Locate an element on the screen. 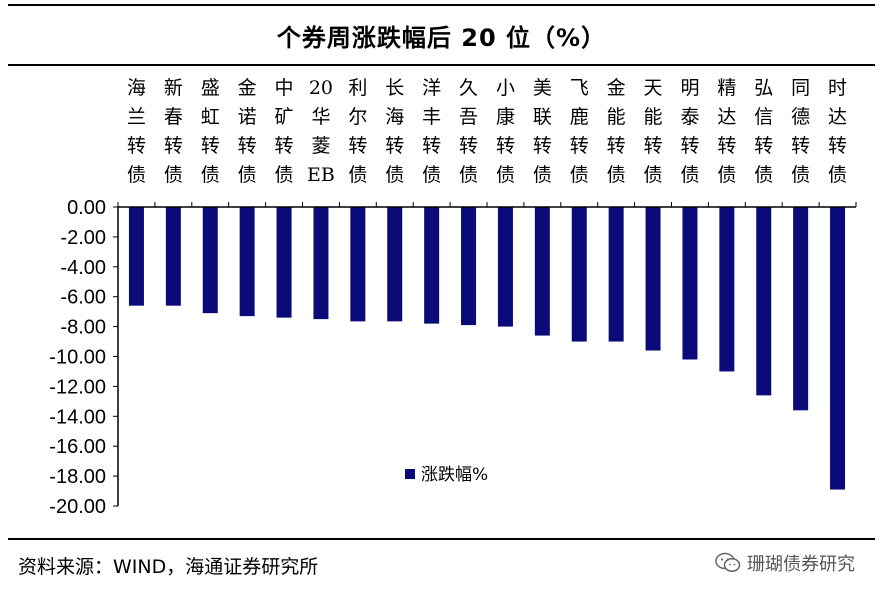 This screenshot has width=883, height=600. category-label-char: EB is located at coordinates (321, 175).